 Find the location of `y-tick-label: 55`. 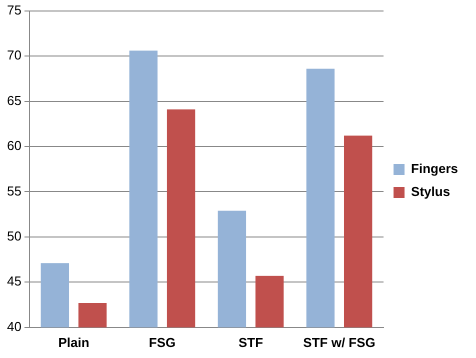

y-tick-label: 55 is located at coordinates (14, 190).